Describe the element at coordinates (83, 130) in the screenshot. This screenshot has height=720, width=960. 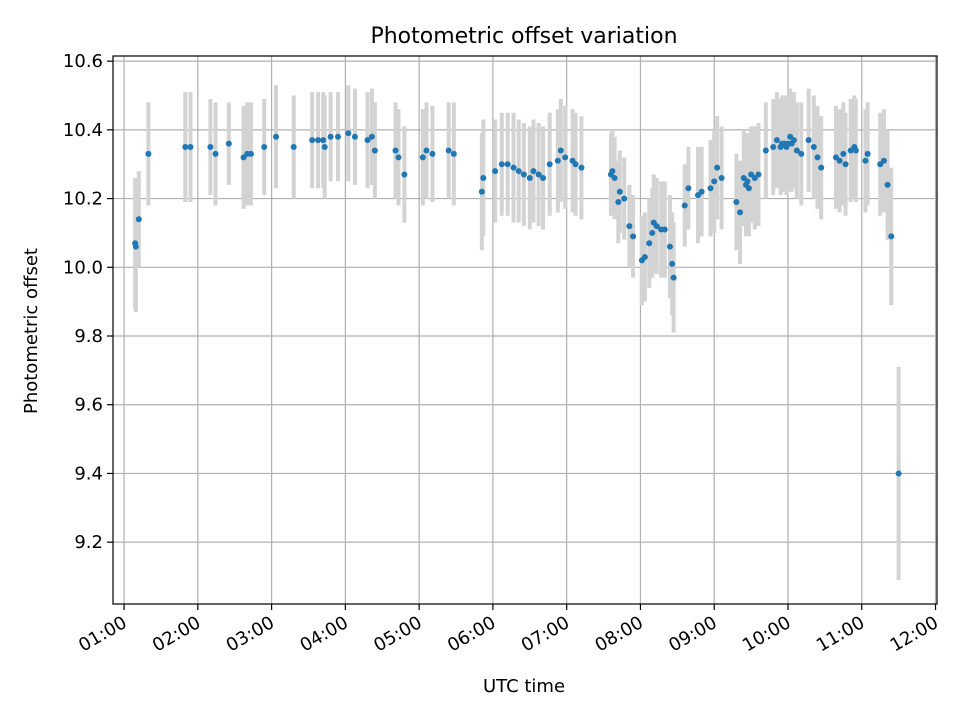
I see `y-tick-label: 10.4` at that location.